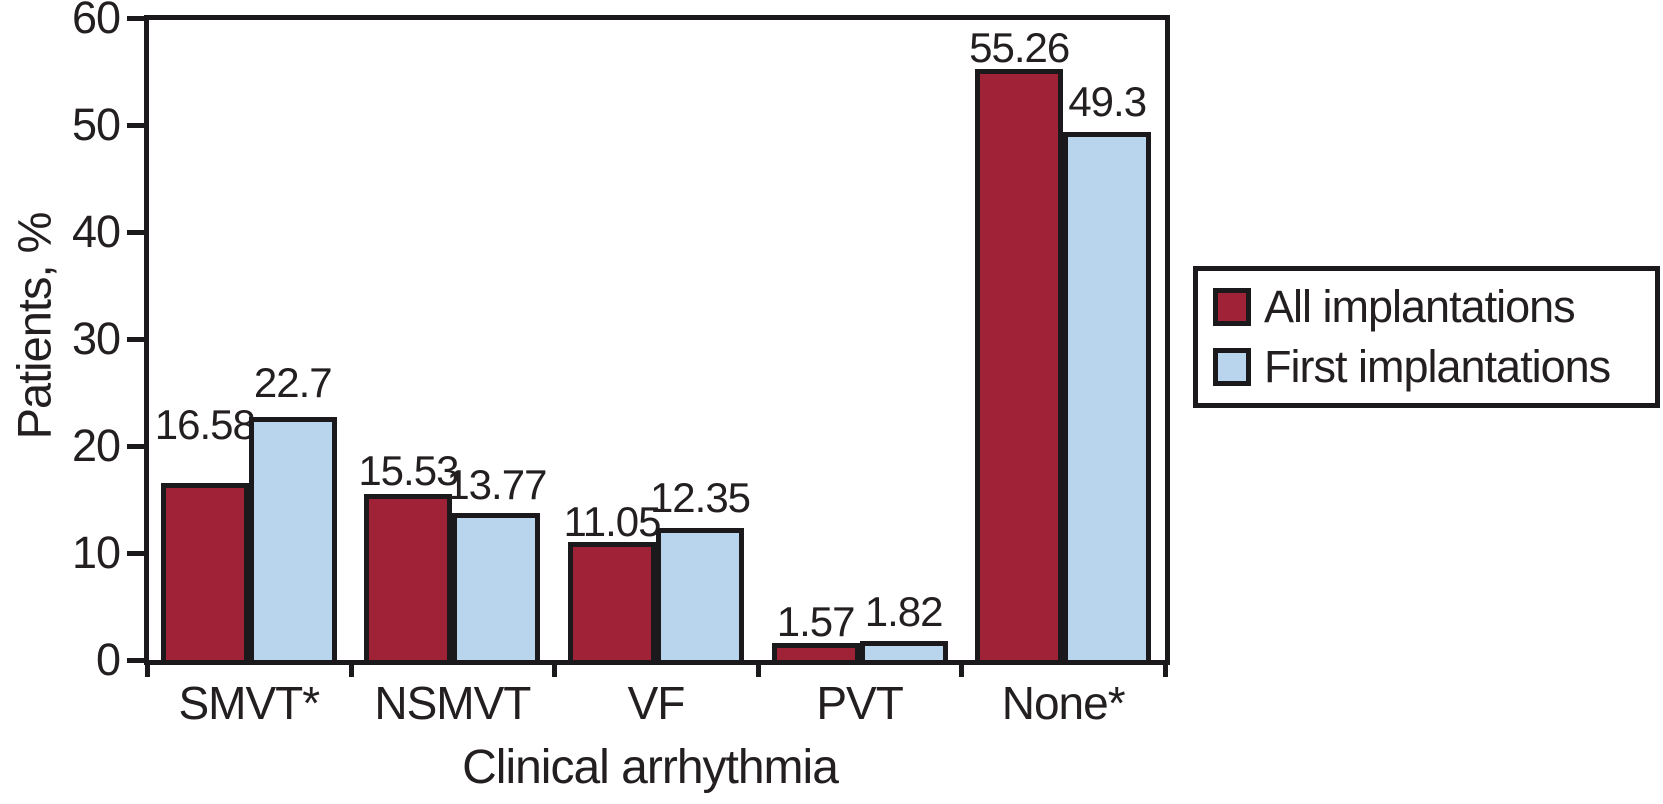 This screenshot has width=1663, height=804. I want to click on y-tick-label: 50, so click(96, 124).